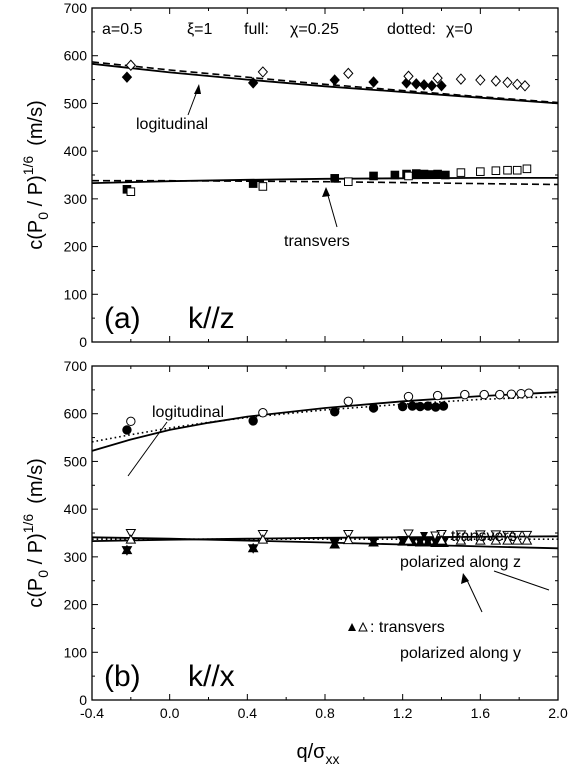 The image size is (571, 778). What do you see at coordinates (188, 412) in the screenshot?
I see `longitudinal-label-b: logitudinal` at bounding box center [188, 412].